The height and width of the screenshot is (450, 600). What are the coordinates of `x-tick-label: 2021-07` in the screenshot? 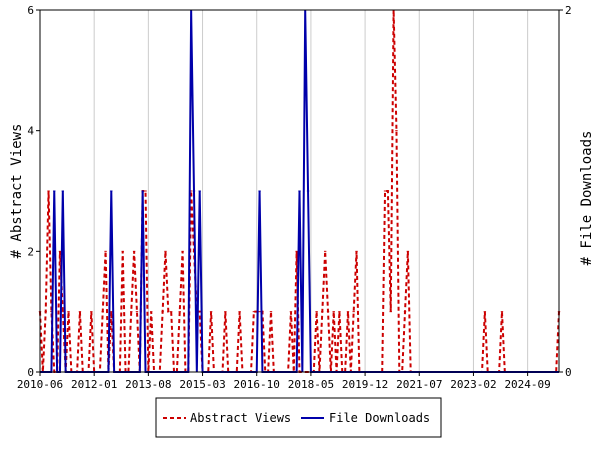 It's located at (419, 384).